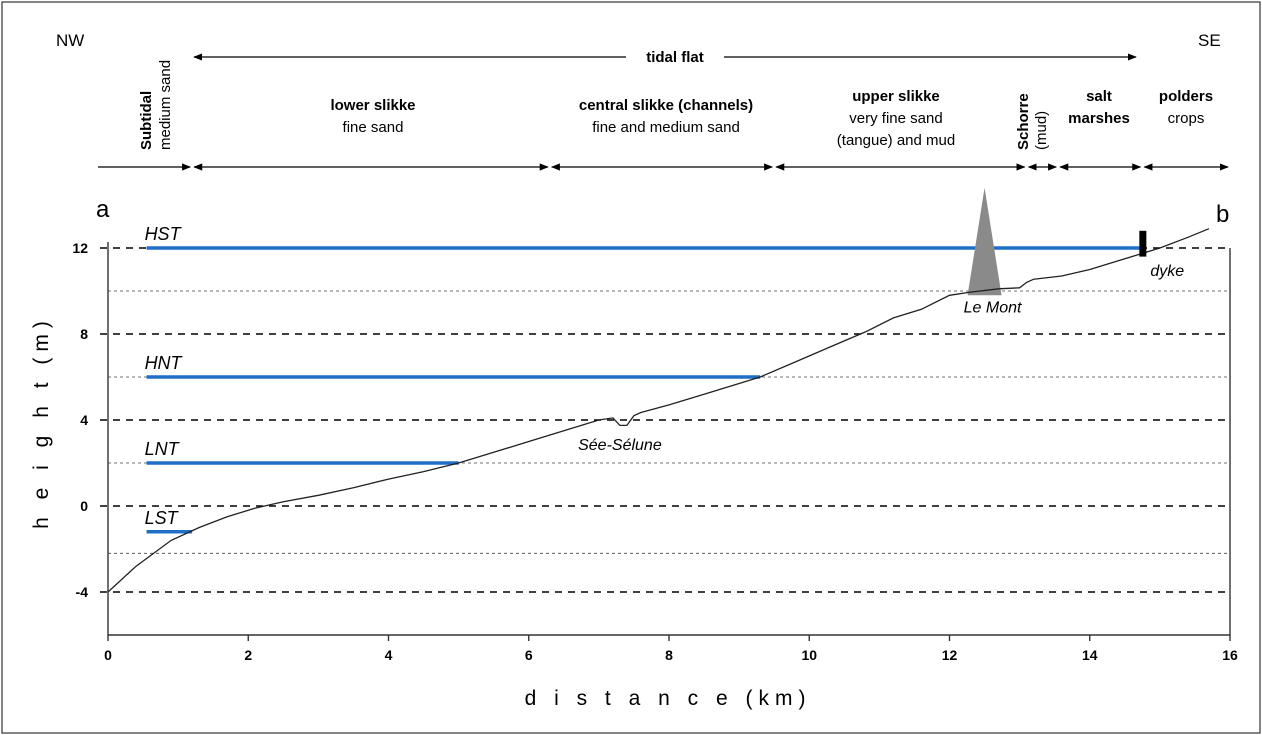  Describe the element at coordinates (1222, 214) in the screenshot. I see `point-b-label: b` at that location.